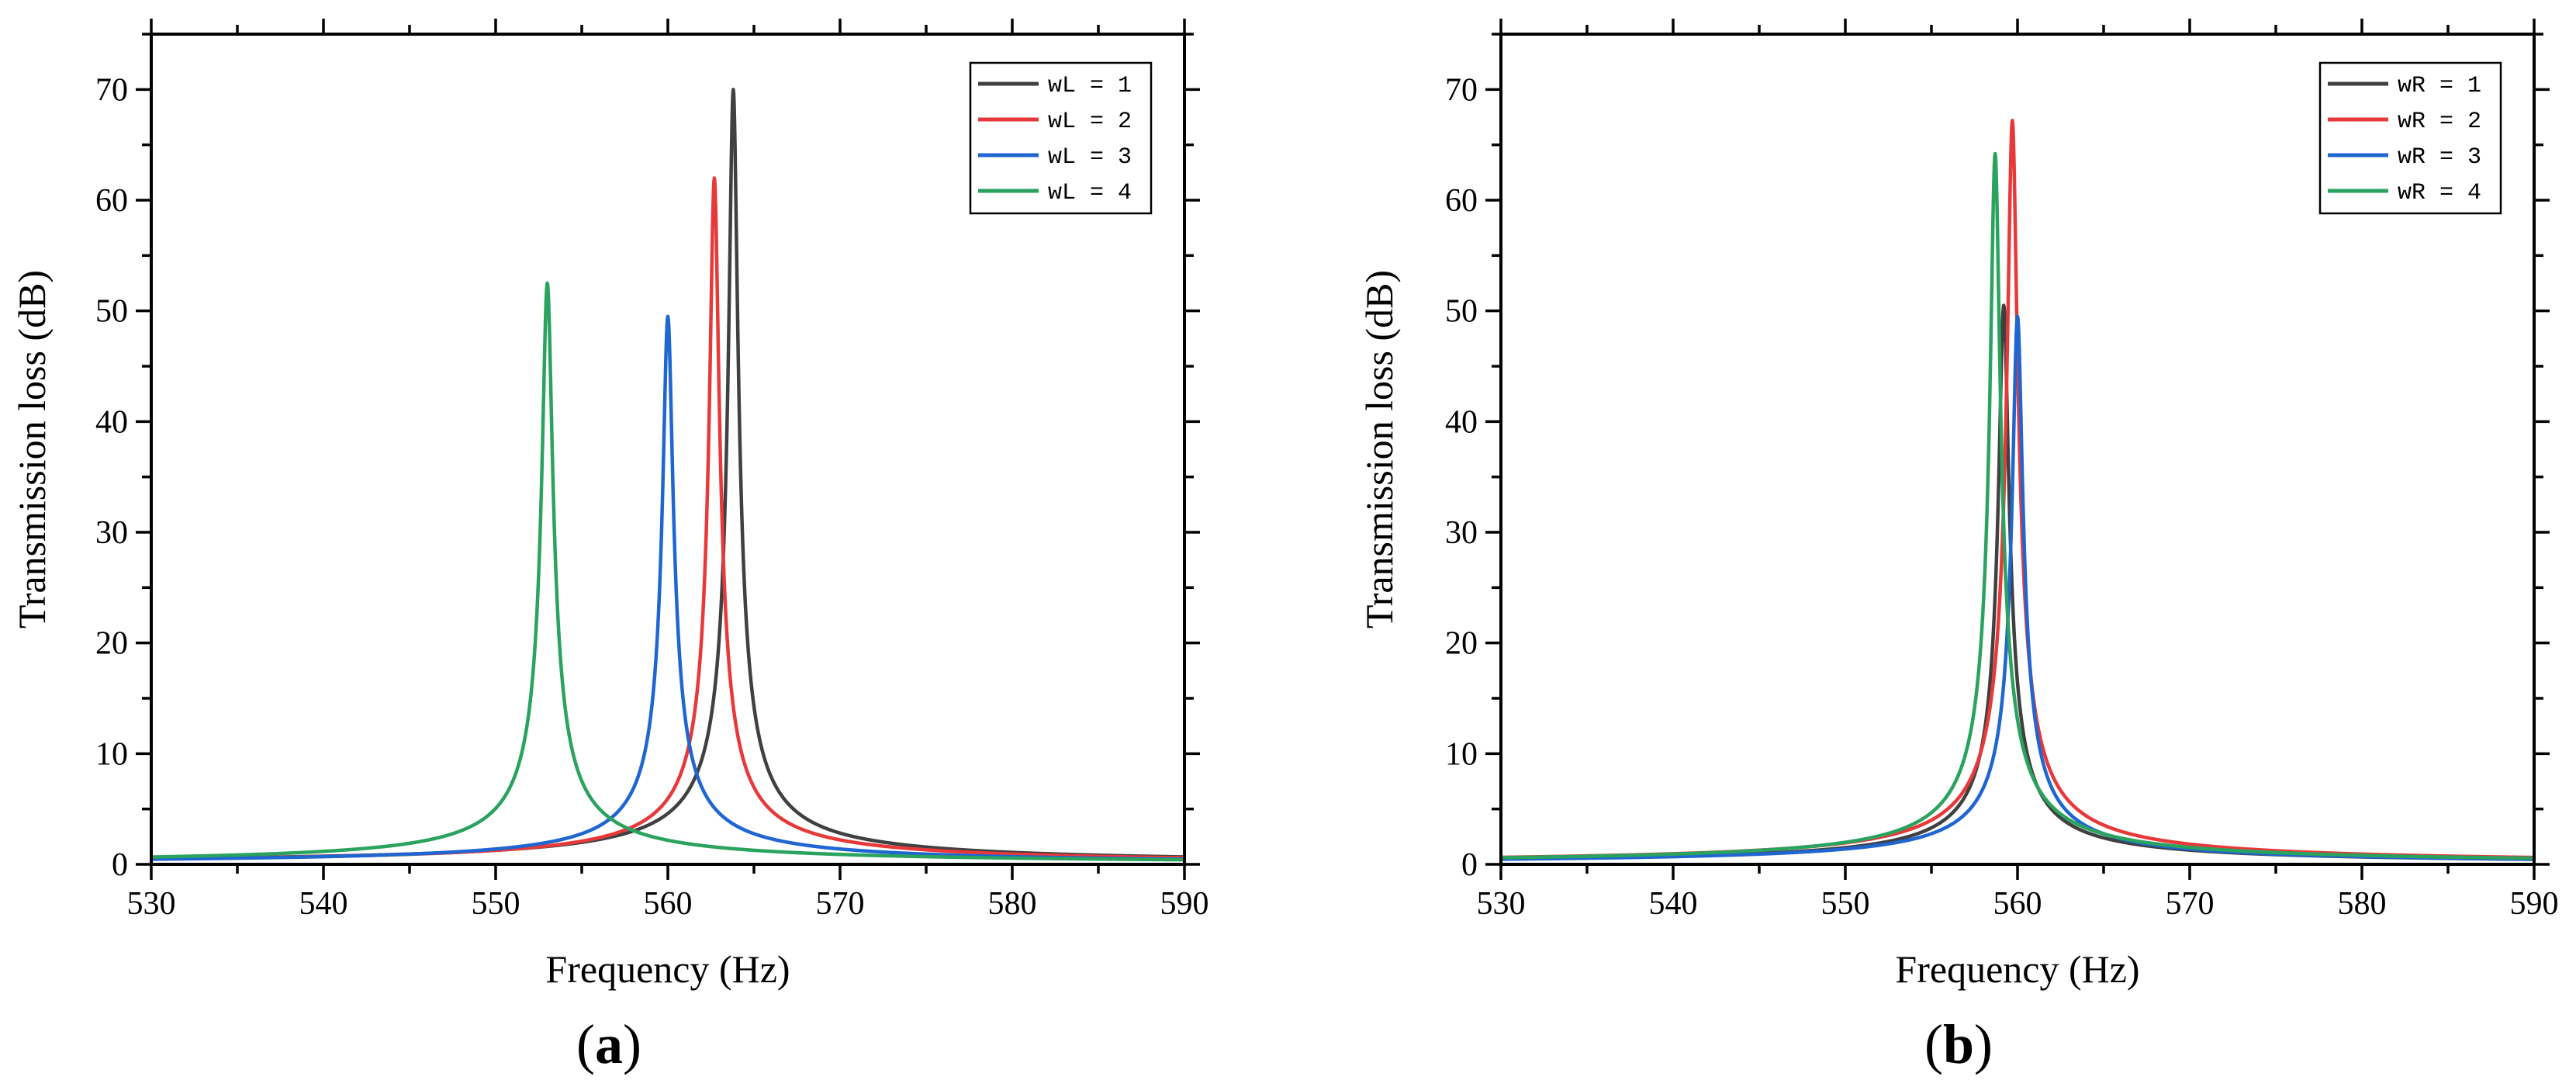  I want to click on legend-label: wR = 3, so click(2439, 157).